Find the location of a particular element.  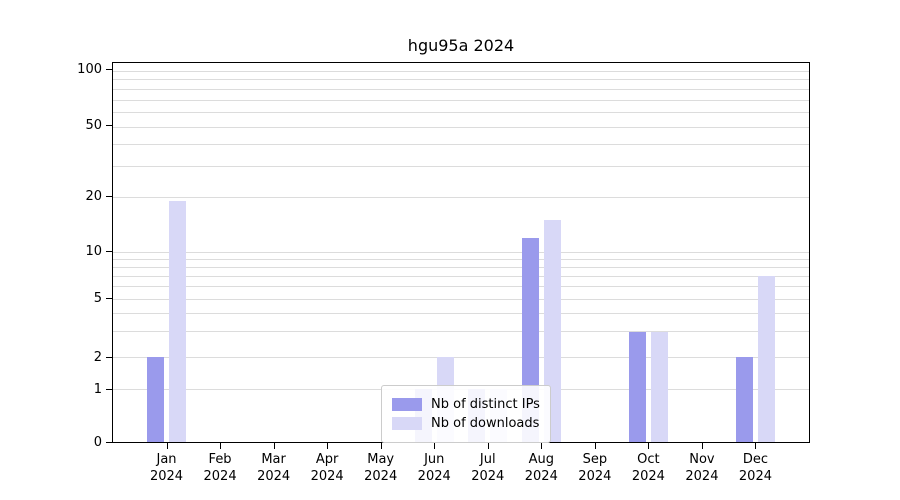

x-tick-month: May is located at coordinates (381, 459).